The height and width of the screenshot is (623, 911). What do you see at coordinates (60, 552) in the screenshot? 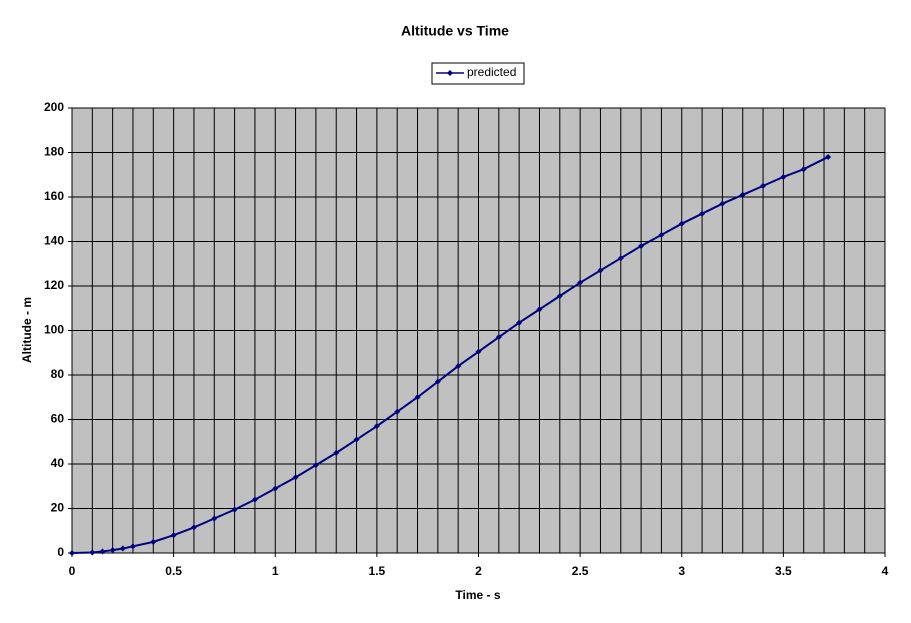
I see `y-tick-label: 0` at bounding box center [60, 552].